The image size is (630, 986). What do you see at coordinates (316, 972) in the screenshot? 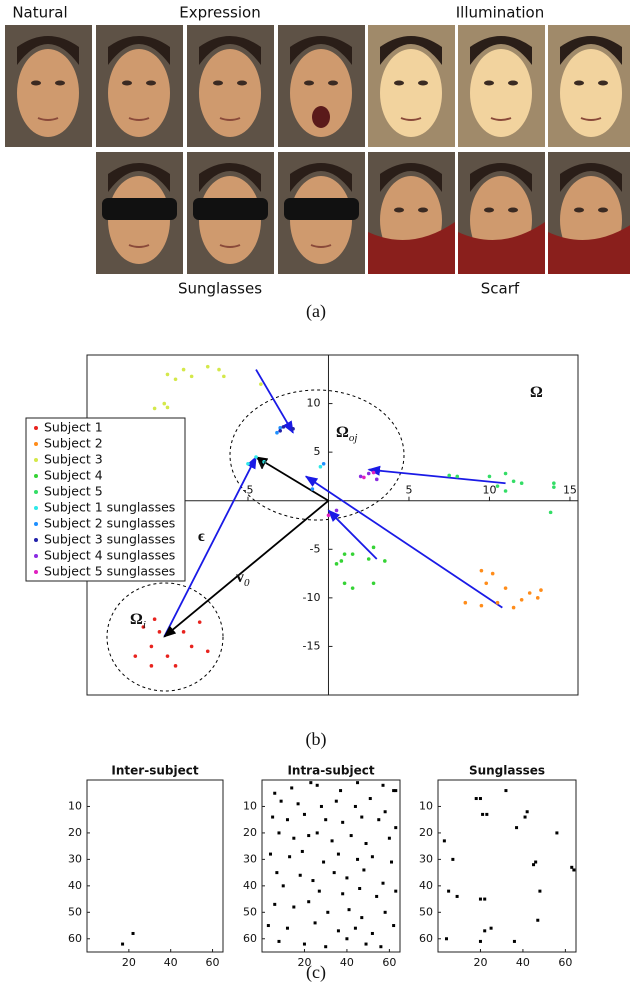
I see `caption-c: (c)` at bounding box center [316, 972].